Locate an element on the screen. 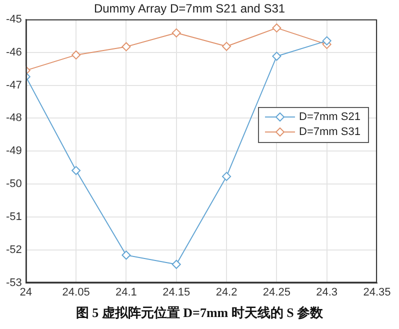 Image resolution: width=399 pixels, height=329 pixels. x-tick-label: 24.15 is located at coordinates (176, 292).